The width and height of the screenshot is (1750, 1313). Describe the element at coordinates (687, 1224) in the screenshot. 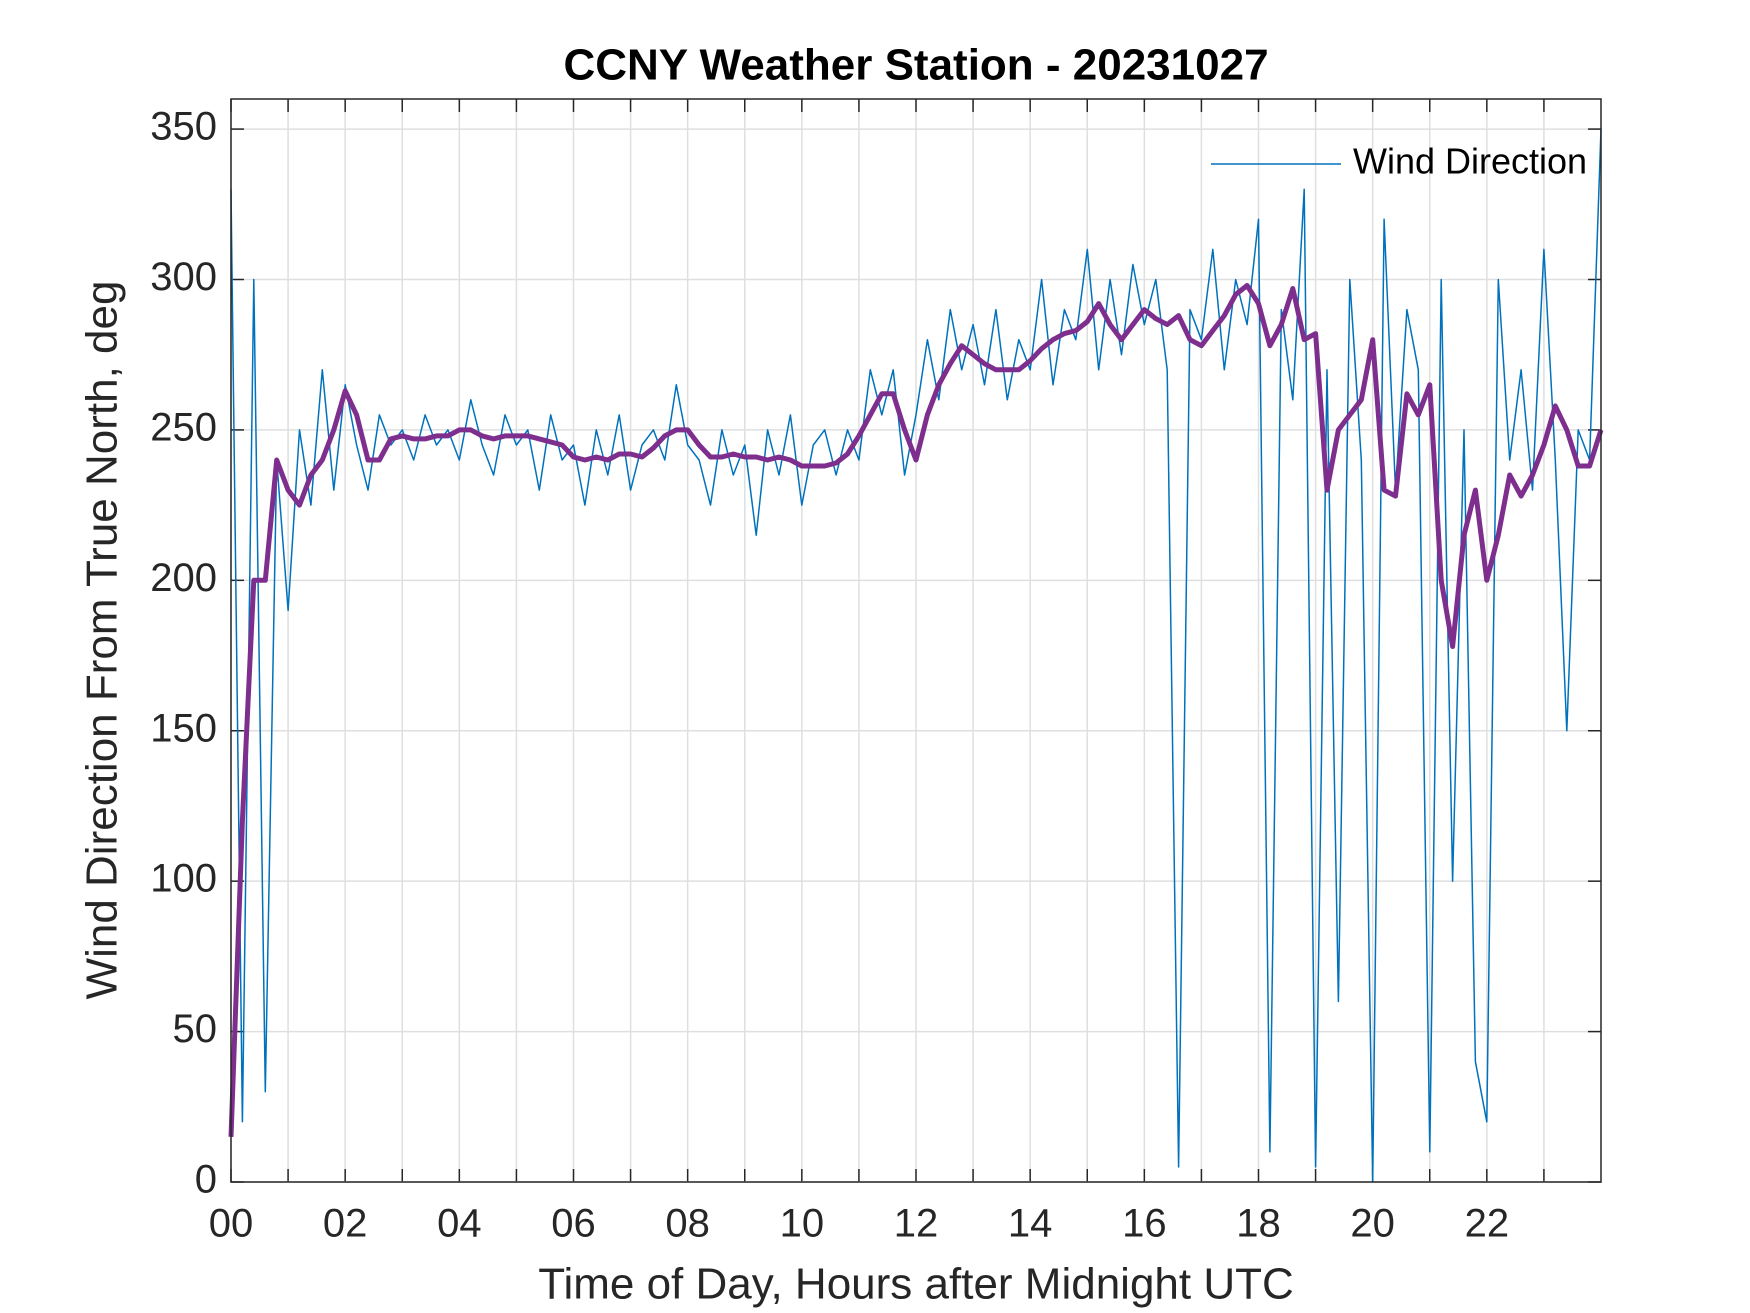

I see `x-tick-label: 08` at that location.